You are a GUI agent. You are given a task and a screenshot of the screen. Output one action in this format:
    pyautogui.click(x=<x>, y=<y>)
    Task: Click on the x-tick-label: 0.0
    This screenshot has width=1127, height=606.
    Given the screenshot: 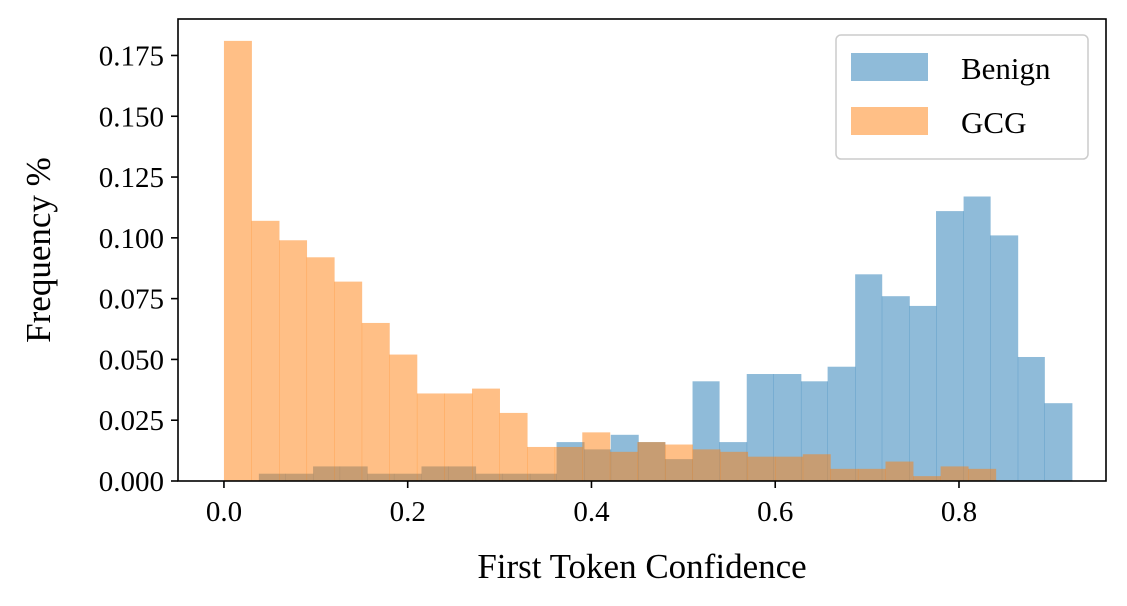 What is the action you would take?
    pyautogui.click(x=224, y=512)
    